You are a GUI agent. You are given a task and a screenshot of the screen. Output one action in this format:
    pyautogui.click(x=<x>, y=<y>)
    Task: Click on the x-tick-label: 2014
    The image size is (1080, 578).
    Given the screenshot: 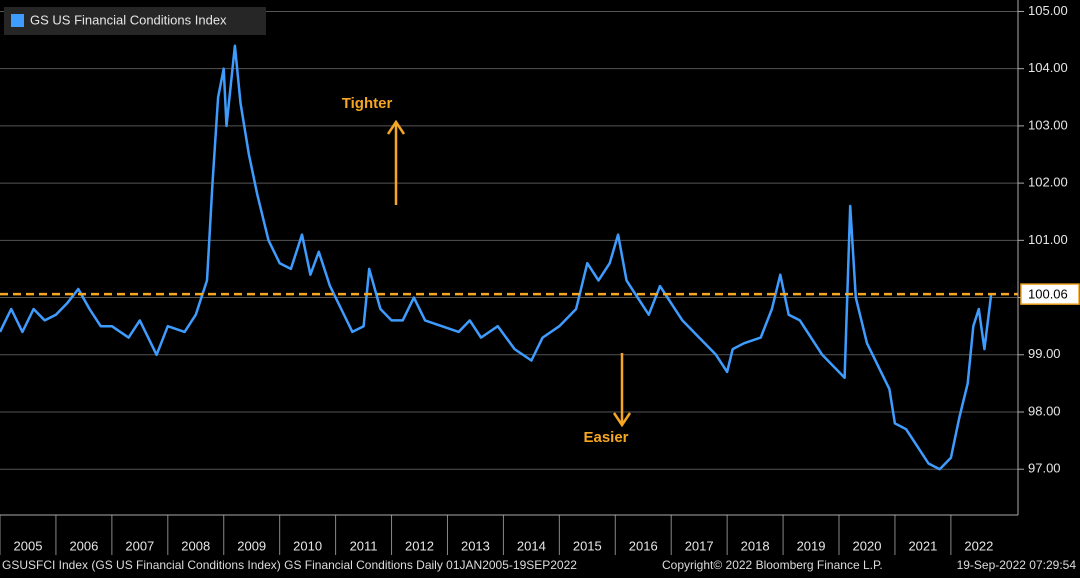 What is the action you would take?
    pyautogui.click(x=531, y=545)
    